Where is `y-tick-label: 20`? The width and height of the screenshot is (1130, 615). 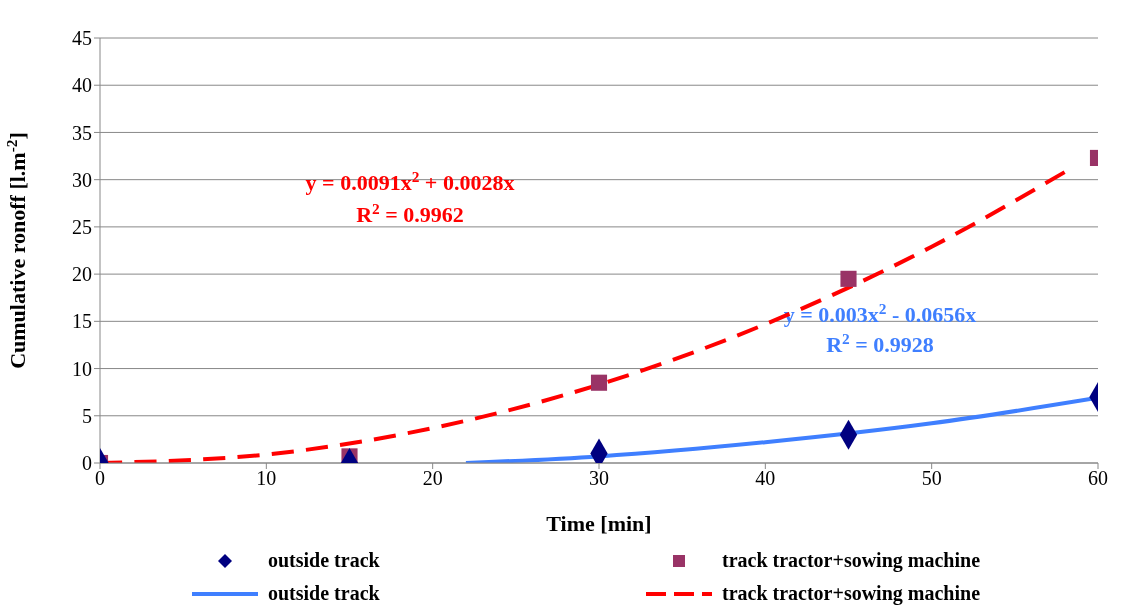 y-tick-label: 20 is located at coordinates (82, 274).